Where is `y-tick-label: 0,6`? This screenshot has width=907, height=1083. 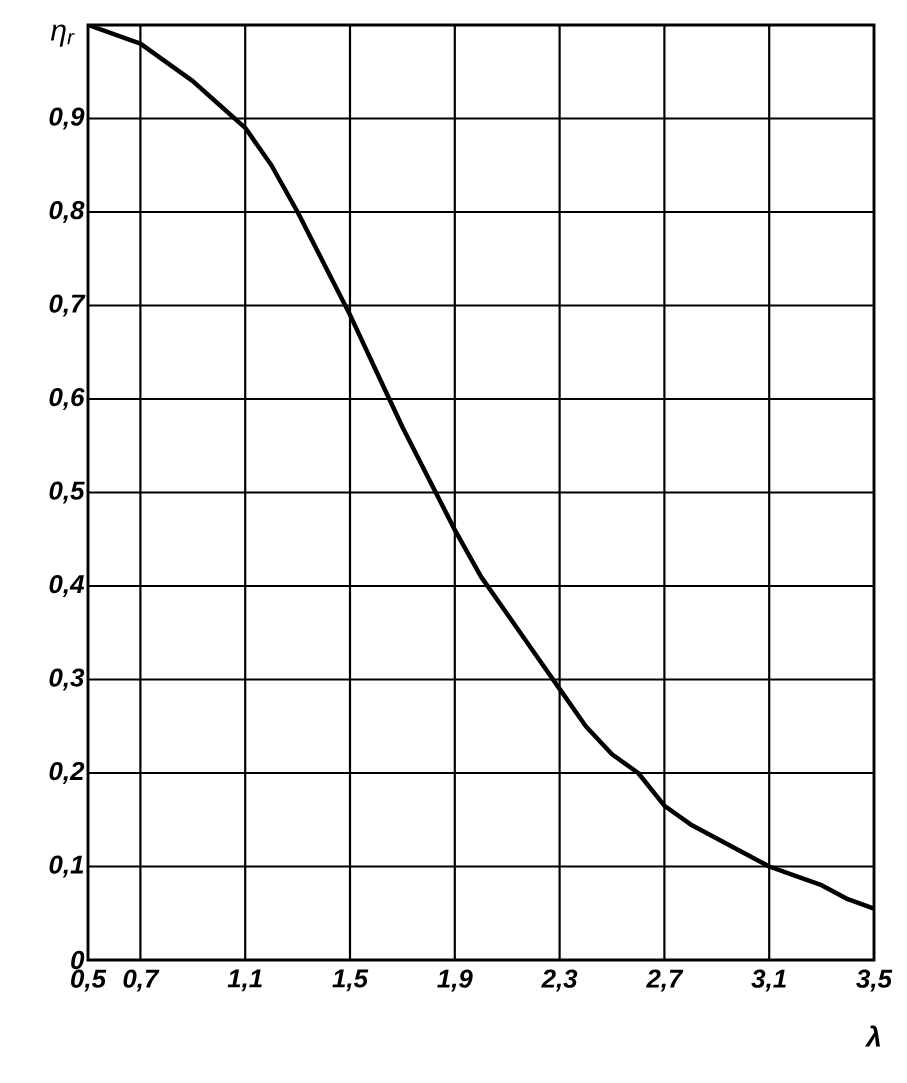
y-tick-label: 0,6 is located at coordinates (67, 399).